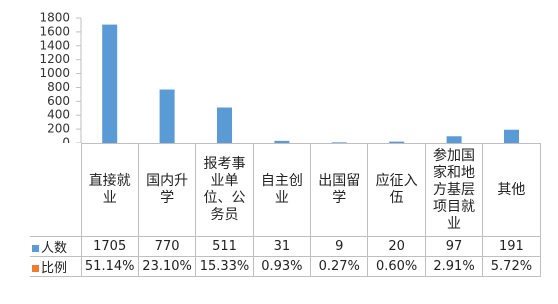  What do you see at coordinates (58, 115) in the screenshot?
I see `y-tick-label: 400` at bounding box center [58, 115].